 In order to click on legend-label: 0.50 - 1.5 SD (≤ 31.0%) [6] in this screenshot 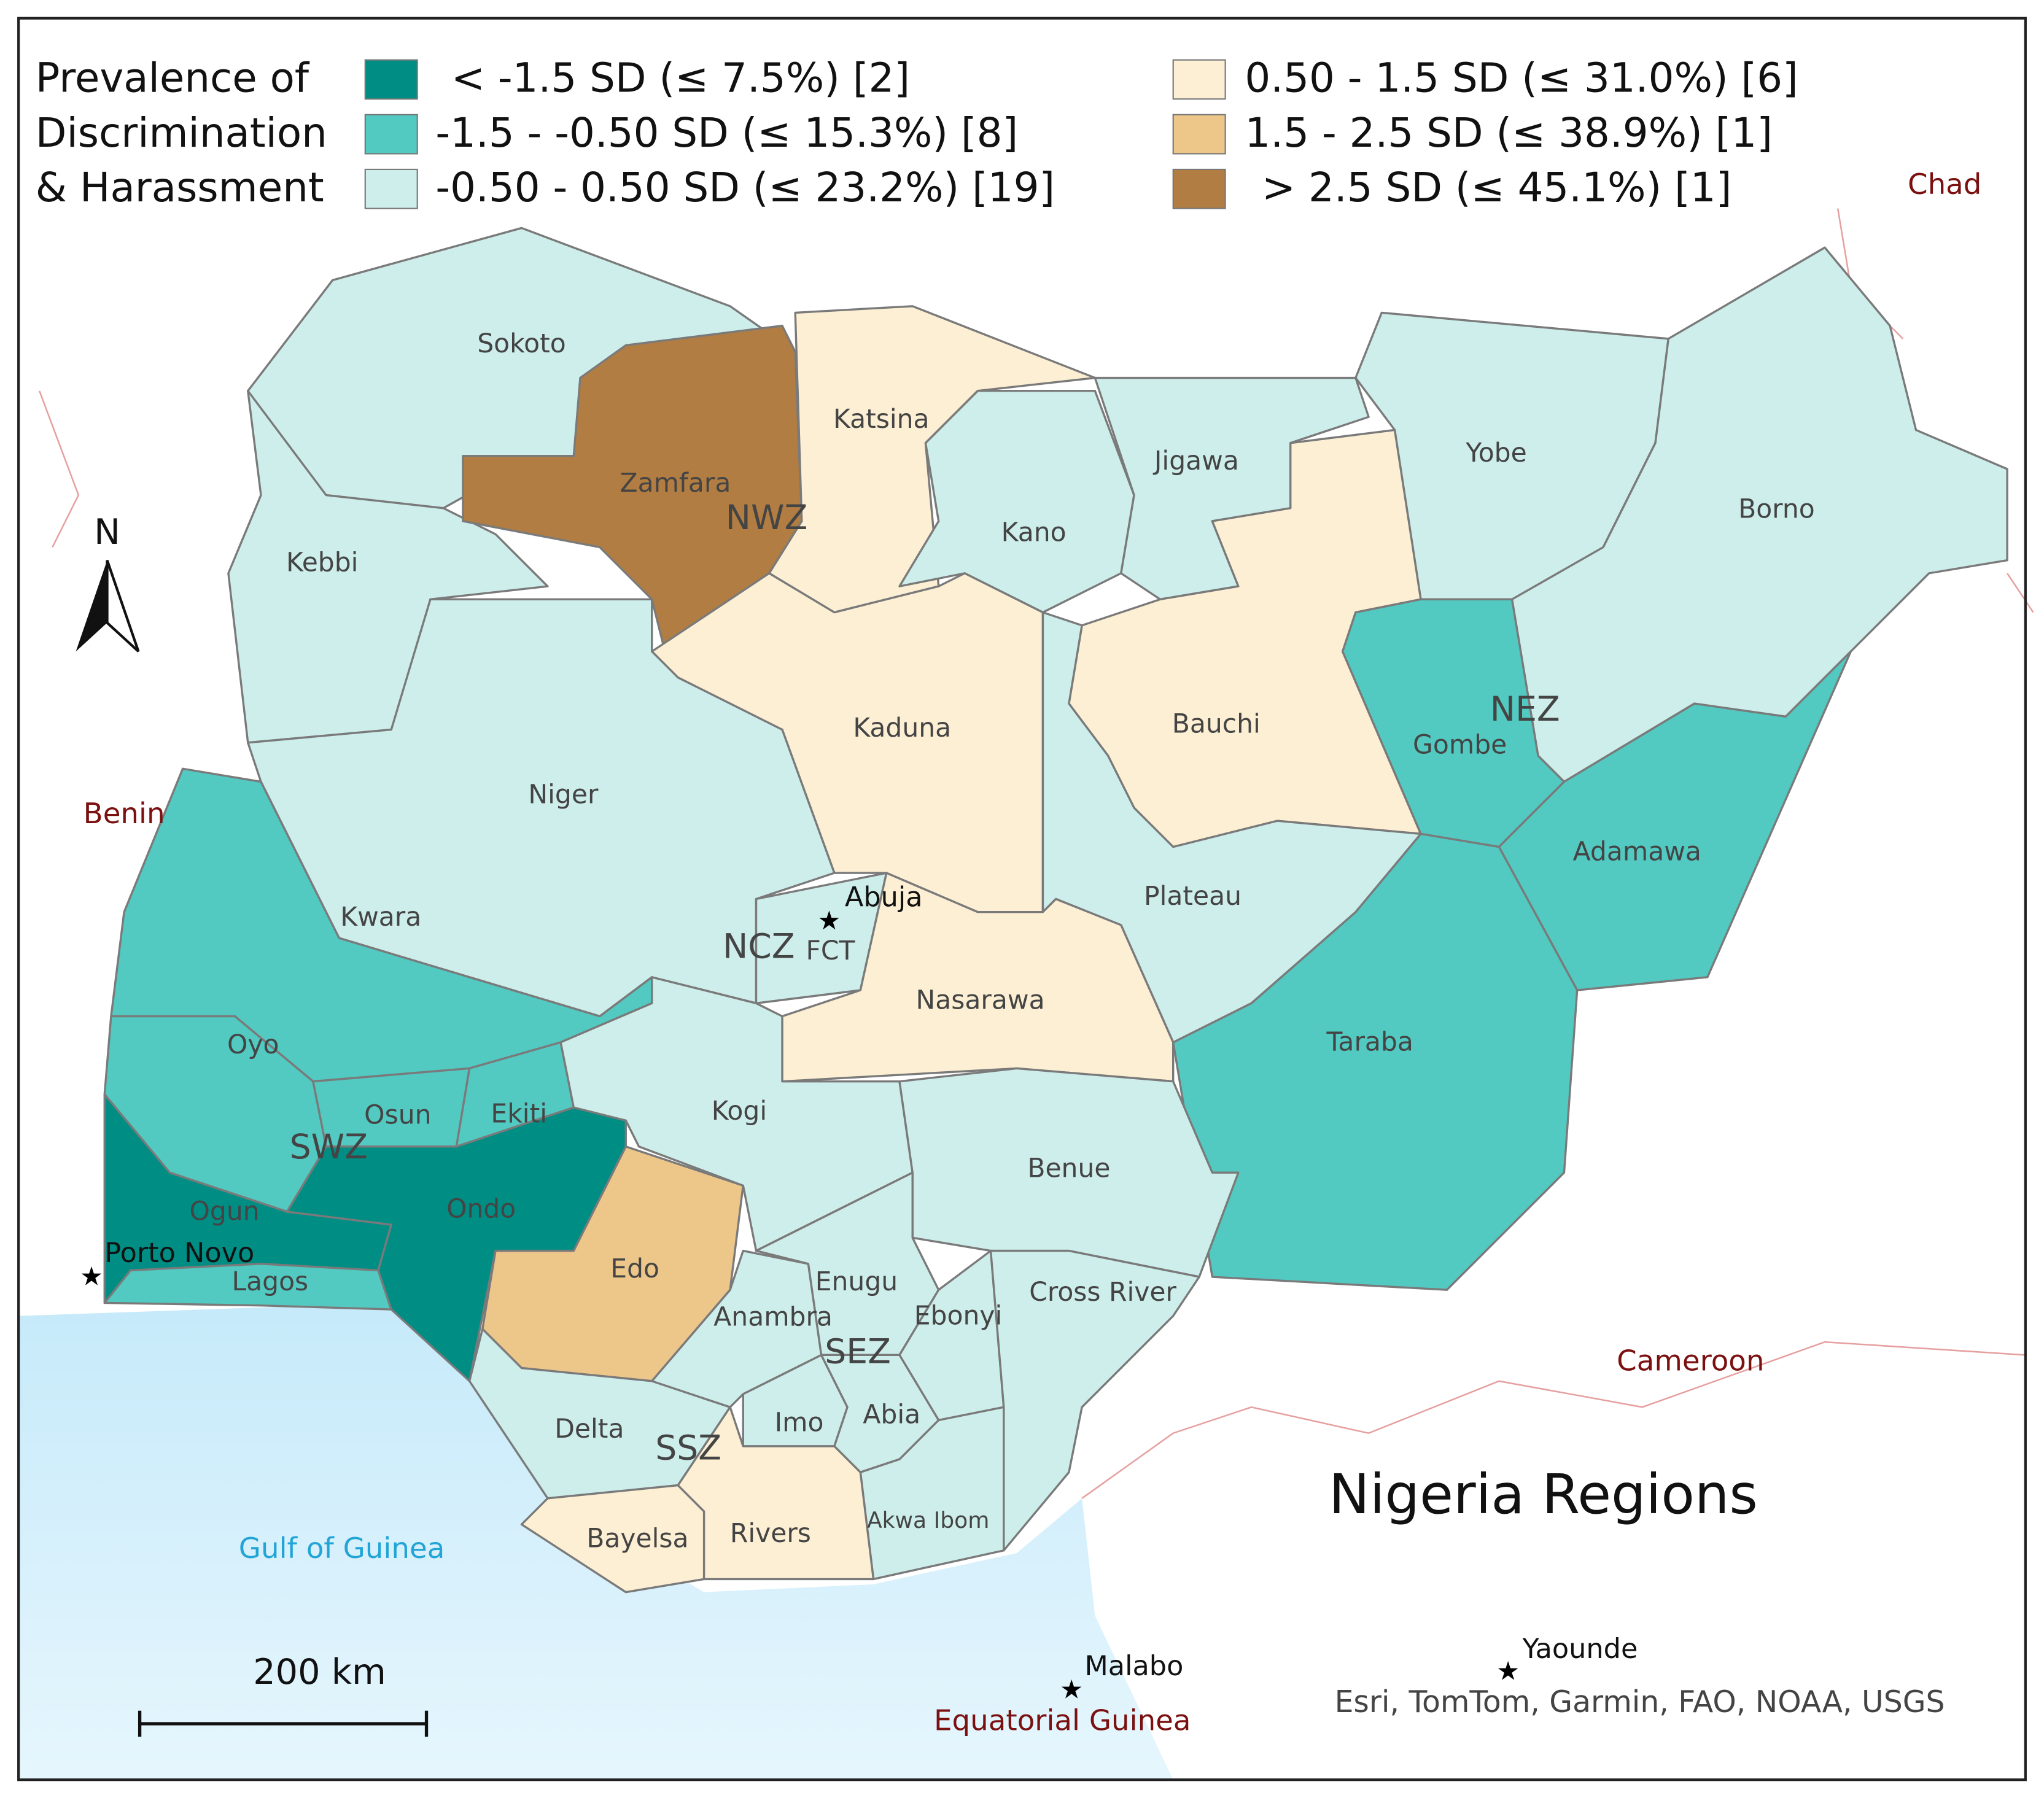, I will do `click(1521, 78)`.